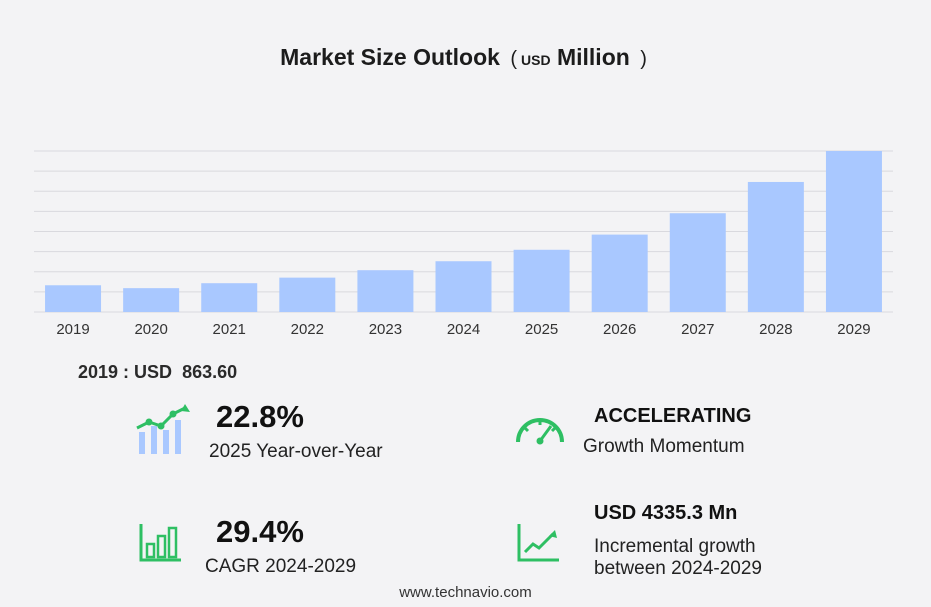 Image resolution: width=931 pixels, height=607 pixels. What do you see at coordinates (775, 246) in the screenshot?
I see `bar-2028` at bounding box center [775, 246].